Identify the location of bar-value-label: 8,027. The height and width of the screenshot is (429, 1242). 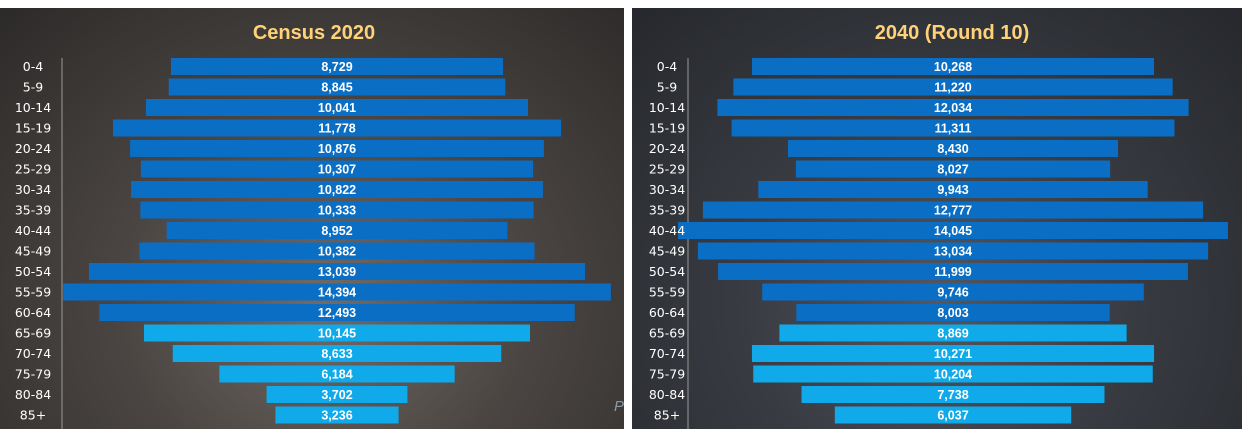
(952, 170).